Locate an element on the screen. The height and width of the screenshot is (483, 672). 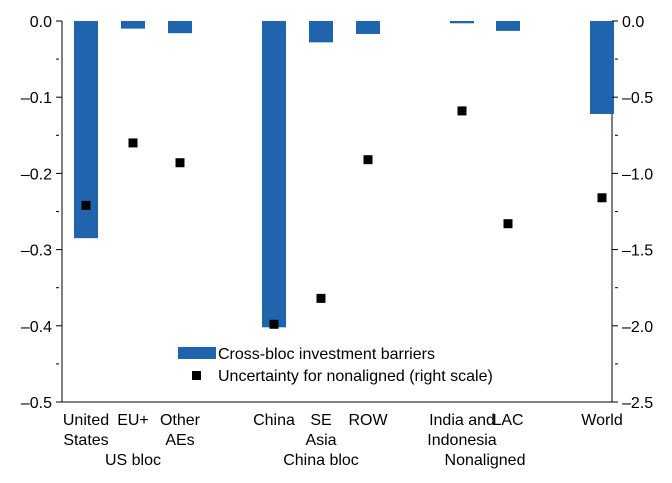
legend-label-points: Uncertainty for nonaligned (right scale) is located at coordinates (355, 376).